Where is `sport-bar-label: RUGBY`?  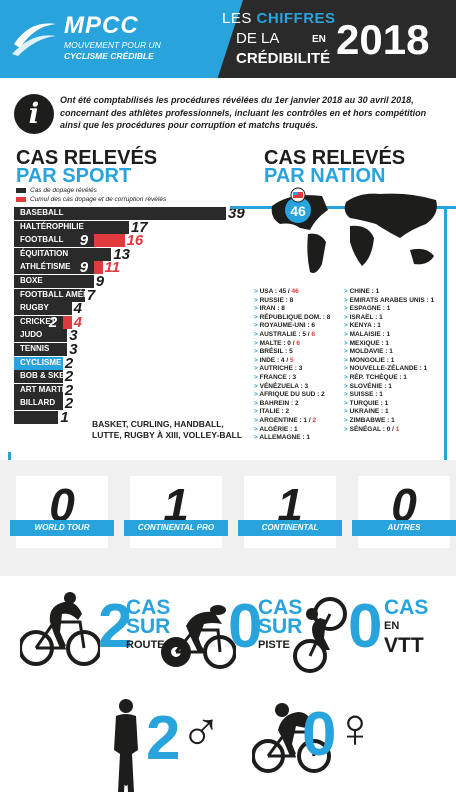
sport-bar-label: RUGBY is located at coordinates (34, 308).